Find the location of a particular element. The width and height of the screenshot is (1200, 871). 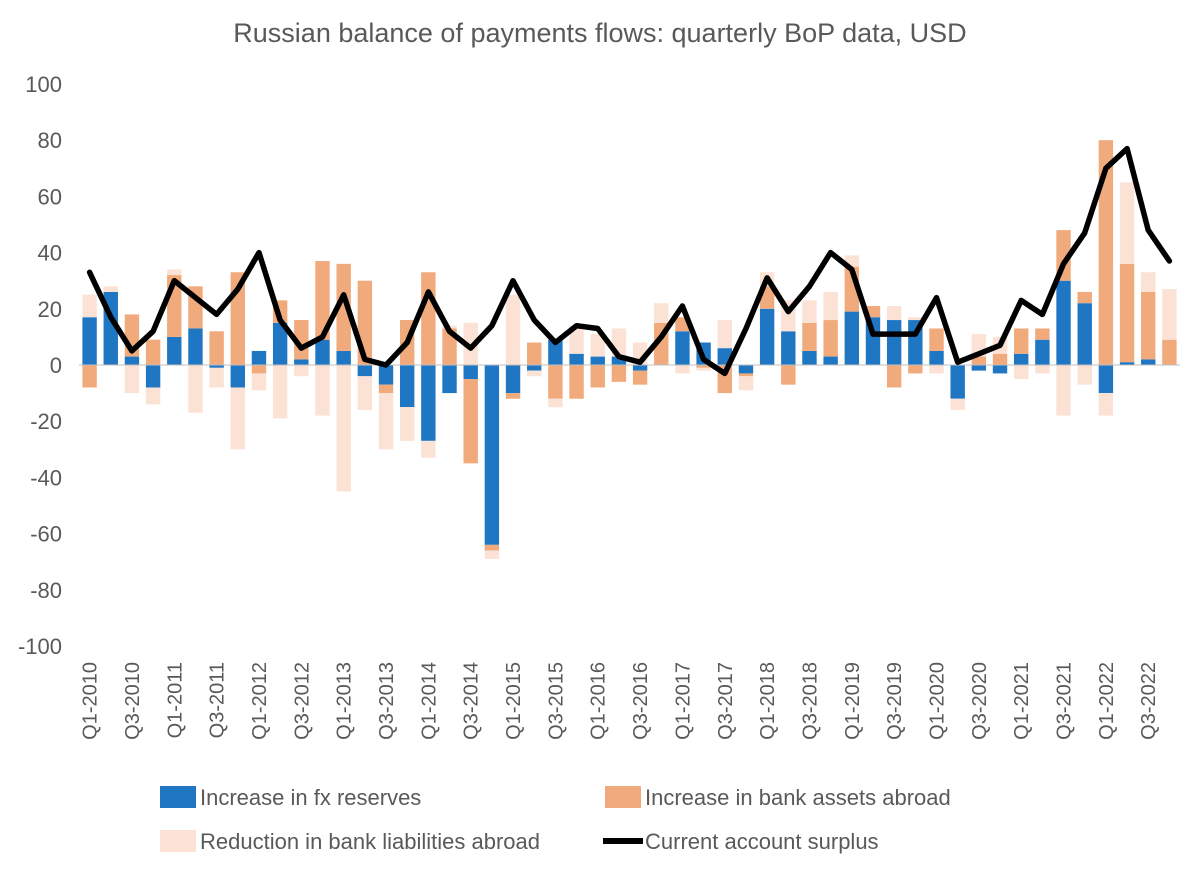

x-tick-label: Q3-2011 is located at coordinates (218, 700).